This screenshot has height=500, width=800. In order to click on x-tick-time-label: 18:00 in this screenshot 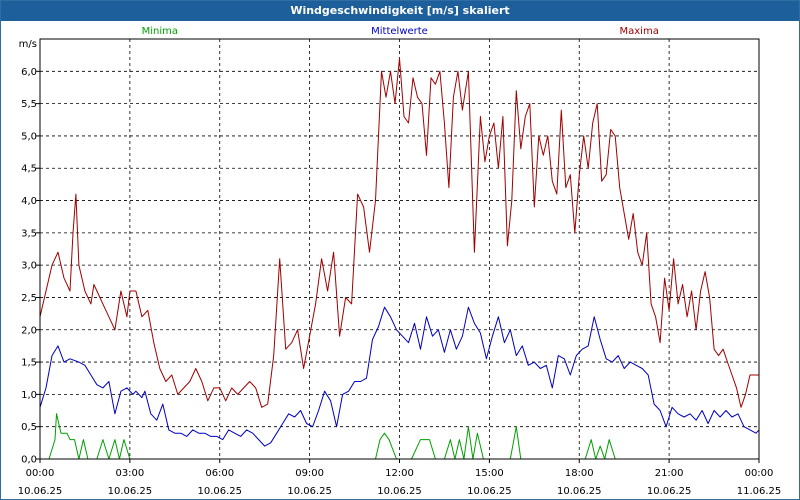, I will do `click(579, 473)`.